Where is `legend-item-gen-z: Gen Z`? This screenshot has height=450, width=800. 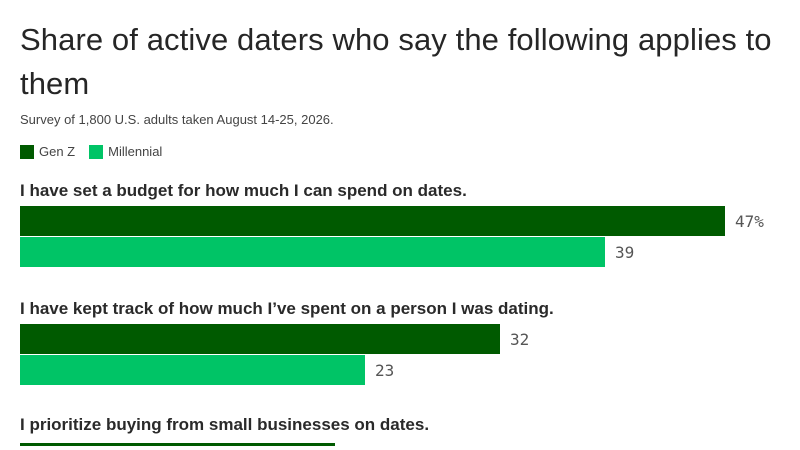
legend-item-gen-z: Gen Z is located at coordinates (47, 151).